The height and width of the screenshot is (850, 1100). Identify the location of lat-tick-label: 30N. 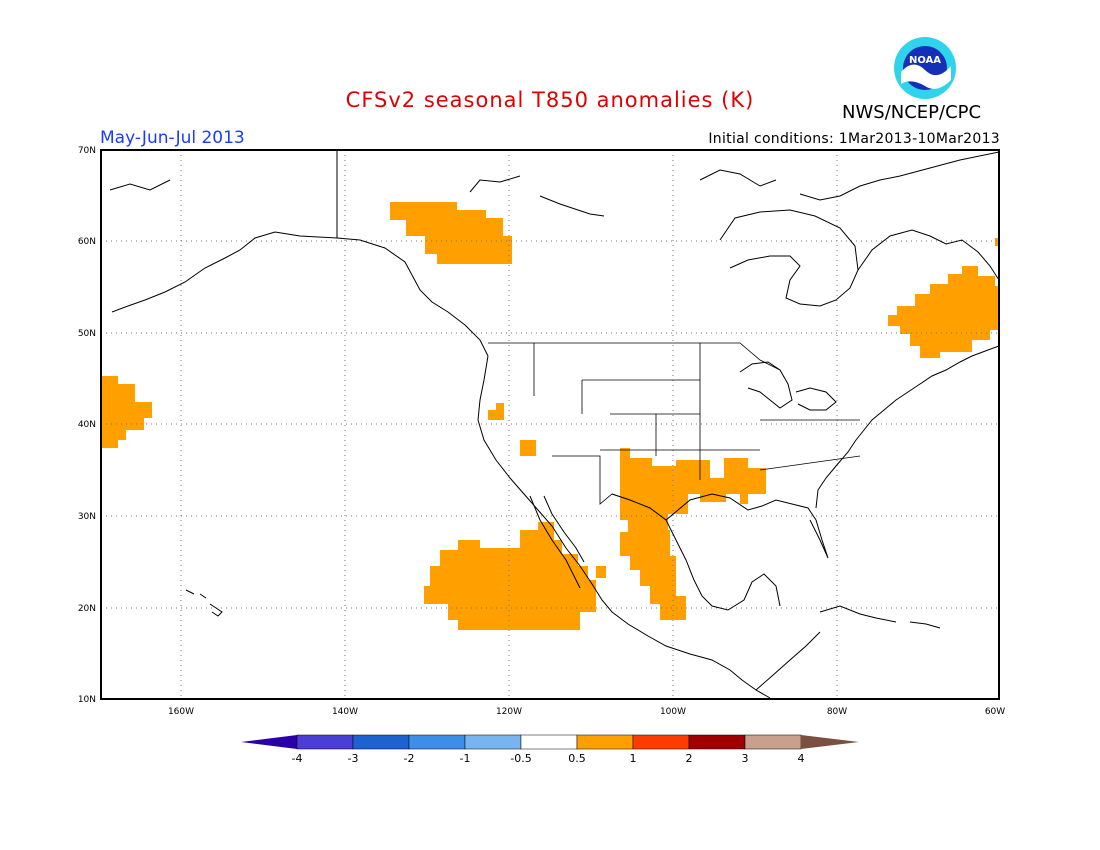
(87, 517).